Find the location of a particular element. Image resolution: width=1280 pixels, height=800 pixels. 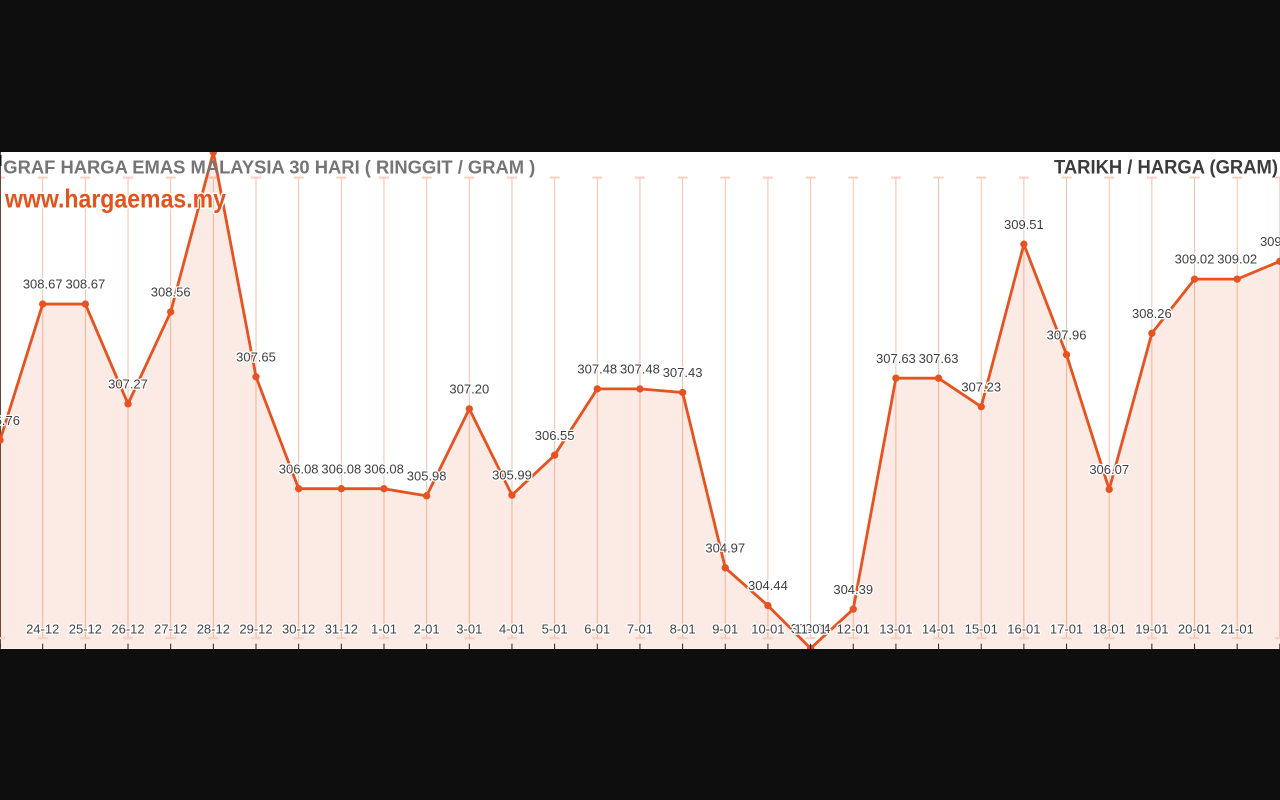

svg-text: 8-01 is located at coordinates (683, 628).